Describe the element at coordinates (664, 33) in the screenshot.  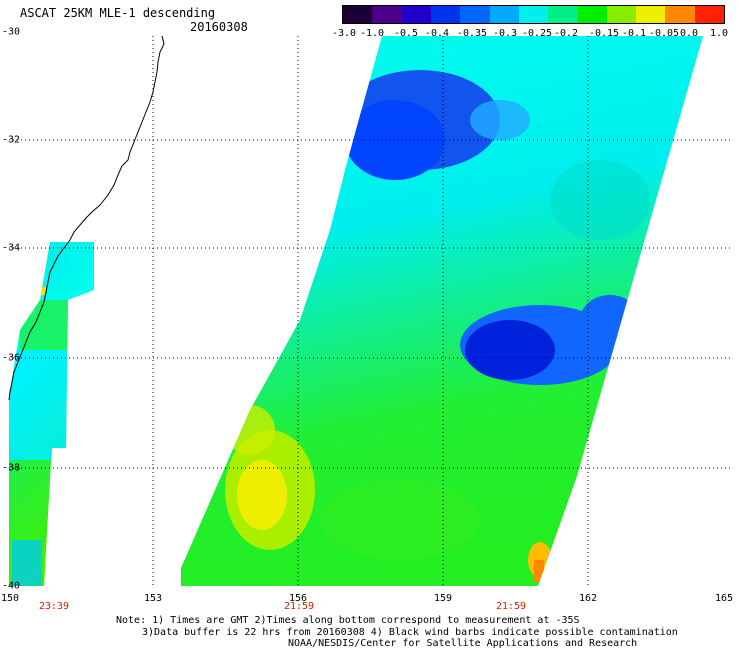
I see `colorbar-label: -0.05` at that location.